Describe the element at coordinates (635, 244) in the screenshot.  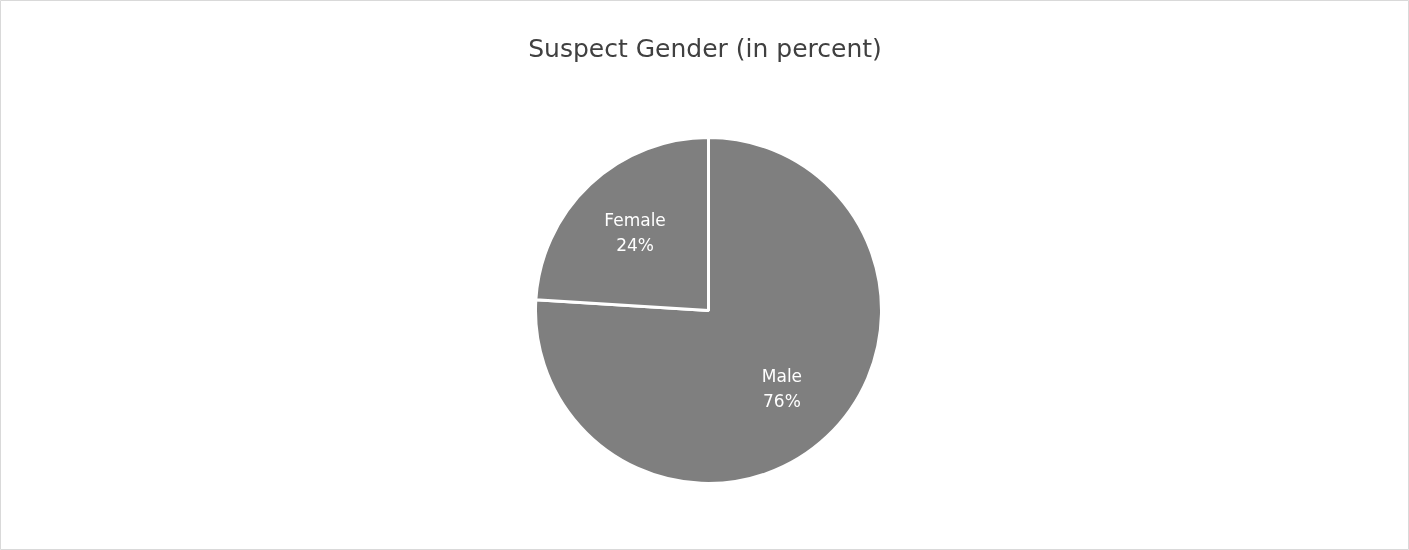
I see `data-label: 24%` at that location.